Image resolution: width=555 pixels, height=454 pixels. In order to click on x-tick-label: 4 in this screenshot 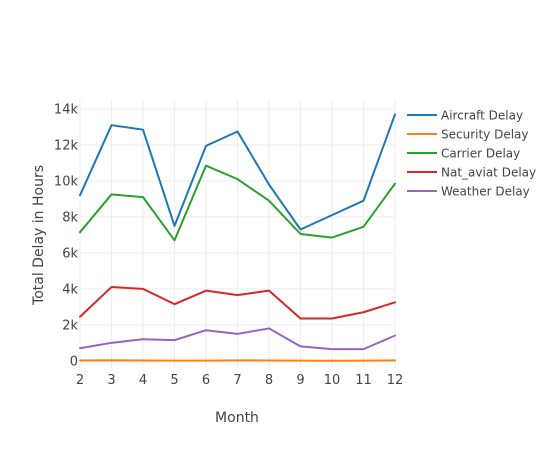, I will do `click(143, 380)`.